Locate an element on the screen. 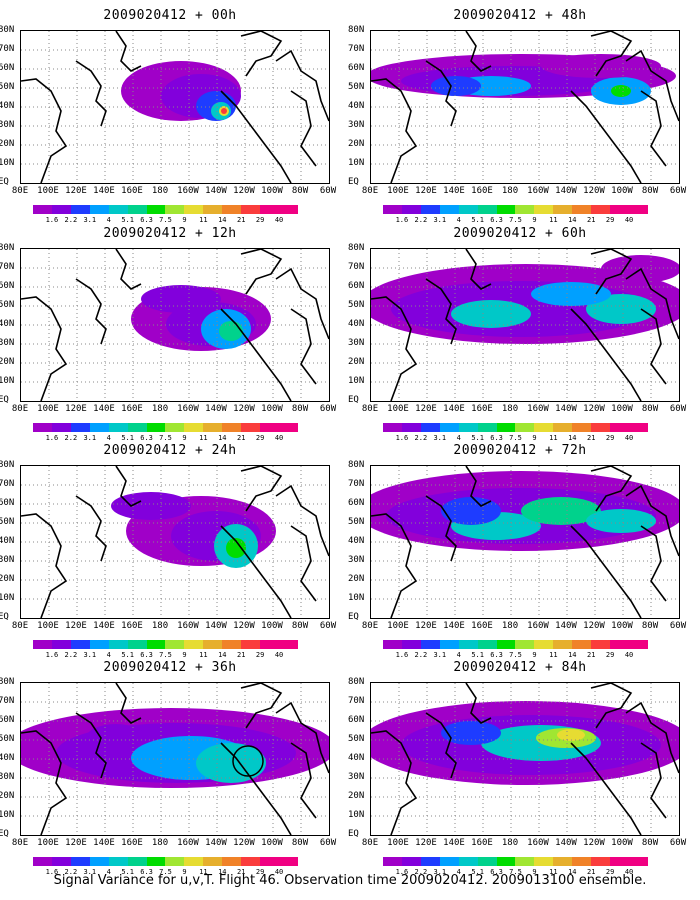  colorbar-label: 9 is located at coordinates (534, 655).